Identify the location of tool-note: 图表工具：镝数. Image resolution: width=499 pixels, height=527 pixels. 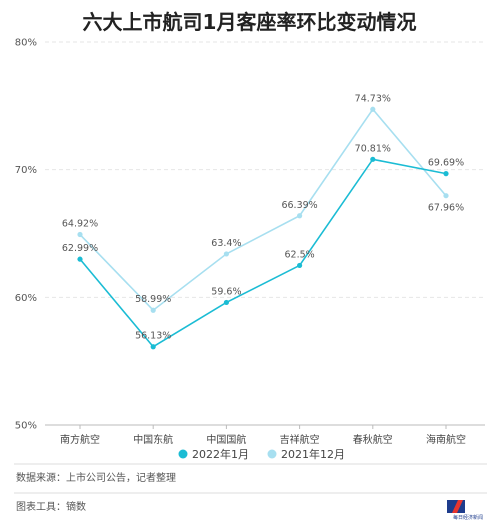
(51, 506).